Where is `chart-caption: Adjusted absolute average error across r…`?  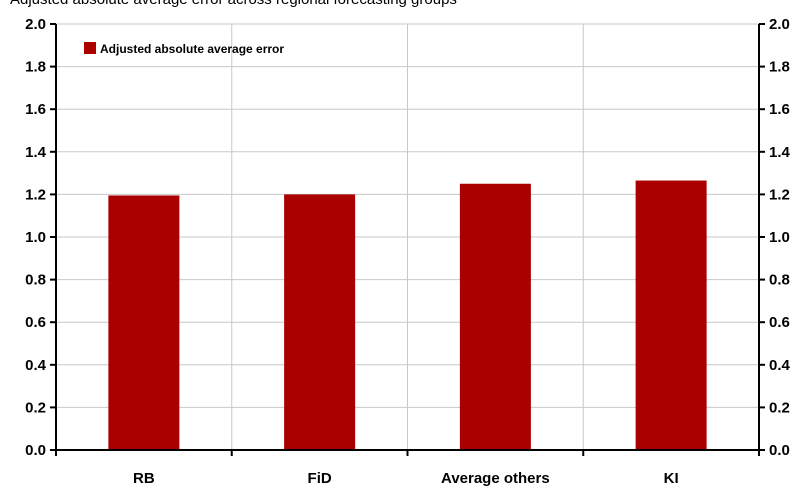
chart-caption: Adjusted absolute average error across r… is located at coordinates (403, 4).